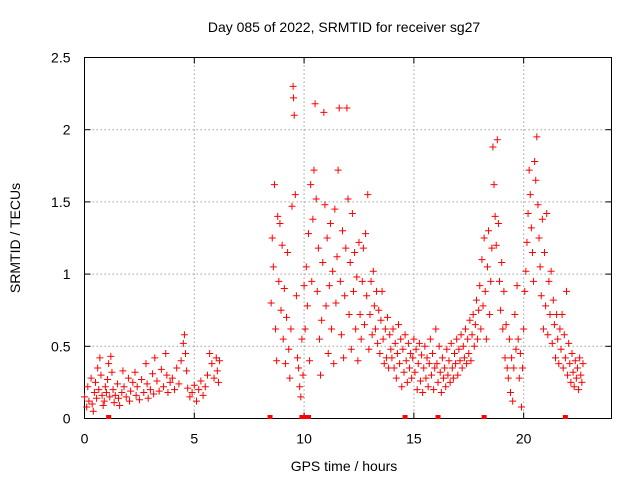 The width and height of the screenshot is (640, 480). Describe the element at coordinates (67, 274) in the screenshot. I see `y-tick-label: 1` at that location.